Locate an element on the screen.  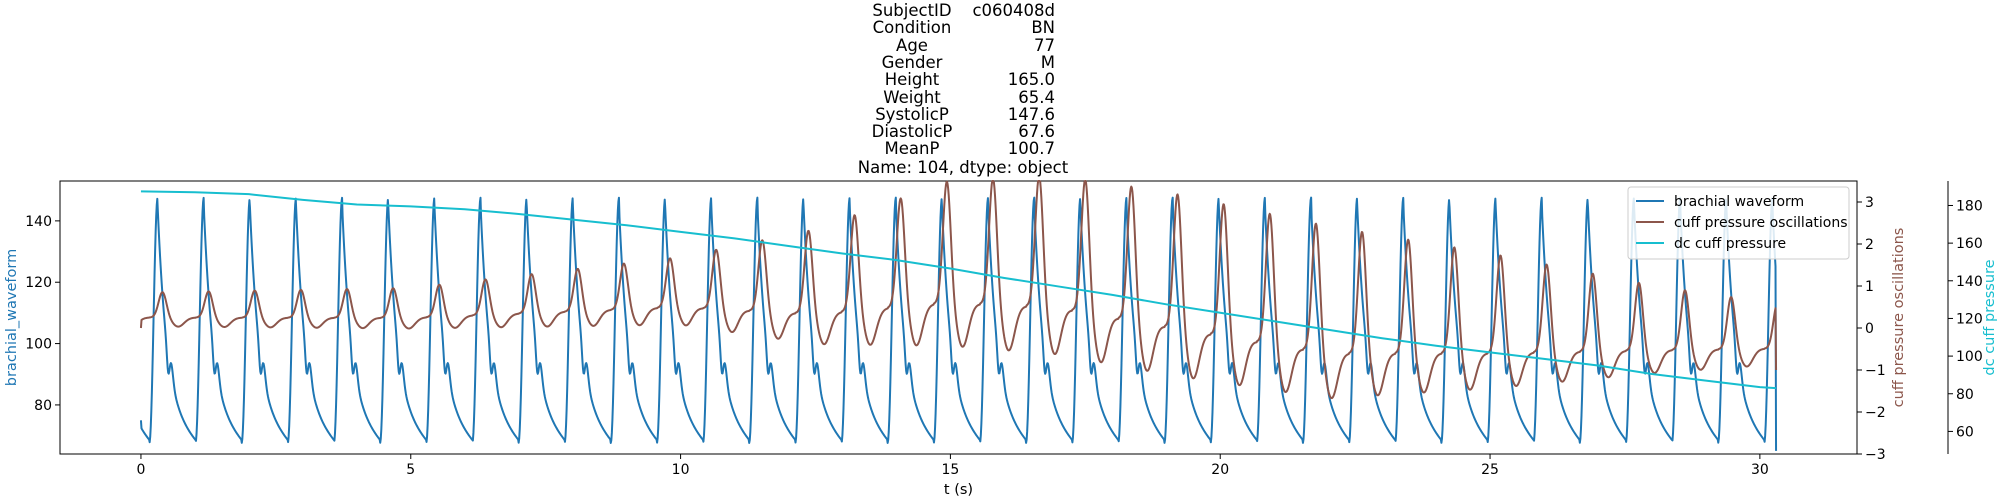
dc-axis-tick-label: 180 is located at coordinates (1969, 206).